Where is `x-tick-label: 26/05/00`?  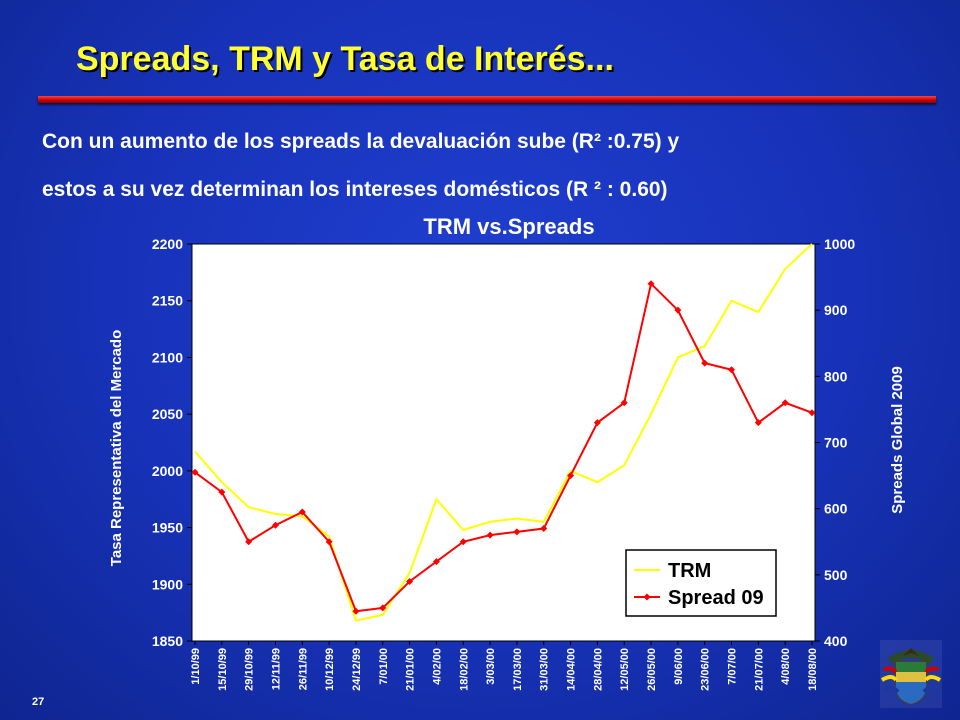
x-tick-label: 26/05/00 is located at coordinates (652, 669).